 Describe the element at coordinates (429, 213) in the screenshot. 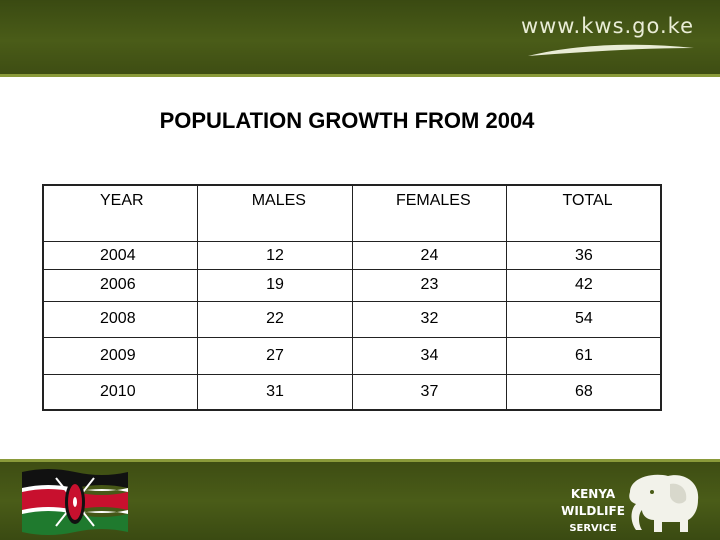

I see `column-header-females: FEMALES` at that location.